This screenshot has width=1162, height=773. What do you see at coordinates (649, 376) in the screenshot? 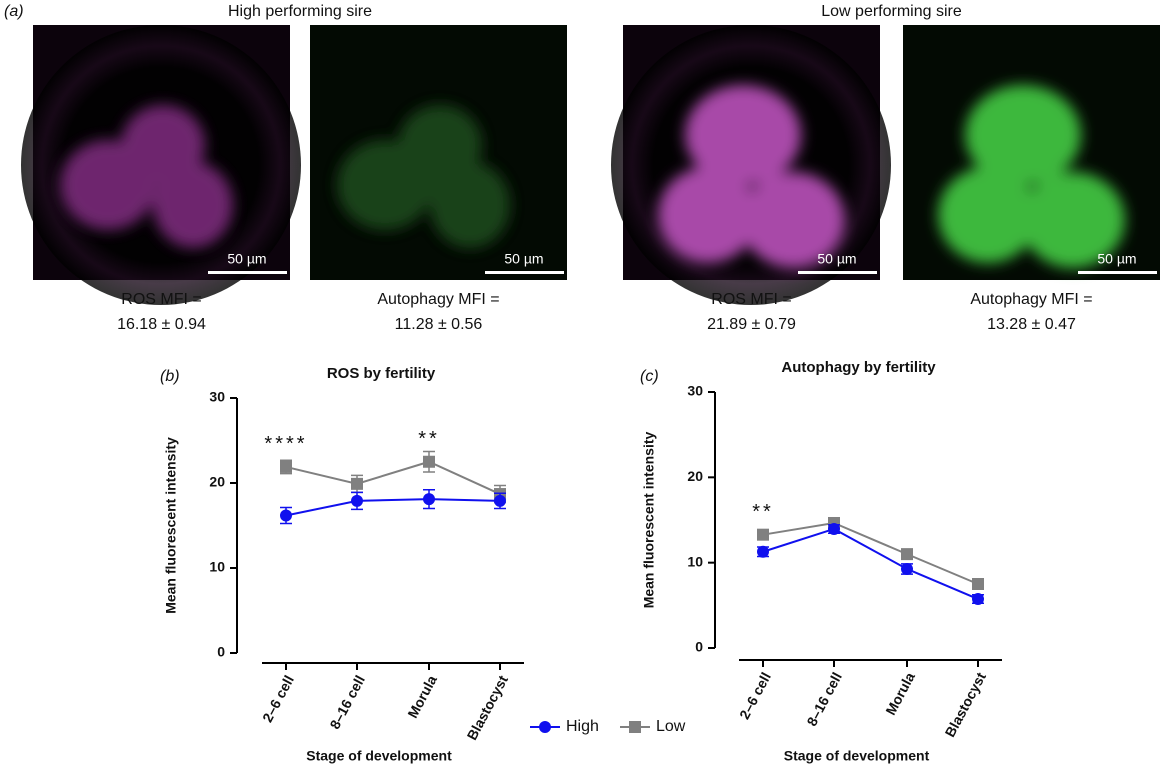
I see `panel-label: (c)` at bounding box center [649, 376].